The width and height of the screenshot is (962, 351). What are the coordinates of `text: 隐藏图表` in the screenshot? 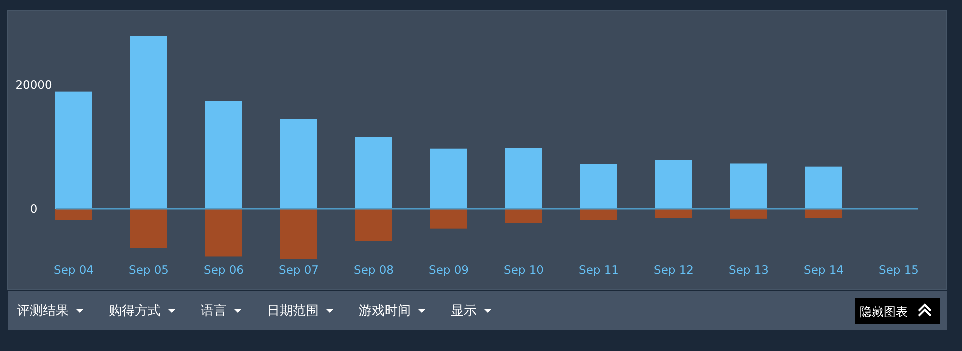 It's located at (884, 312).